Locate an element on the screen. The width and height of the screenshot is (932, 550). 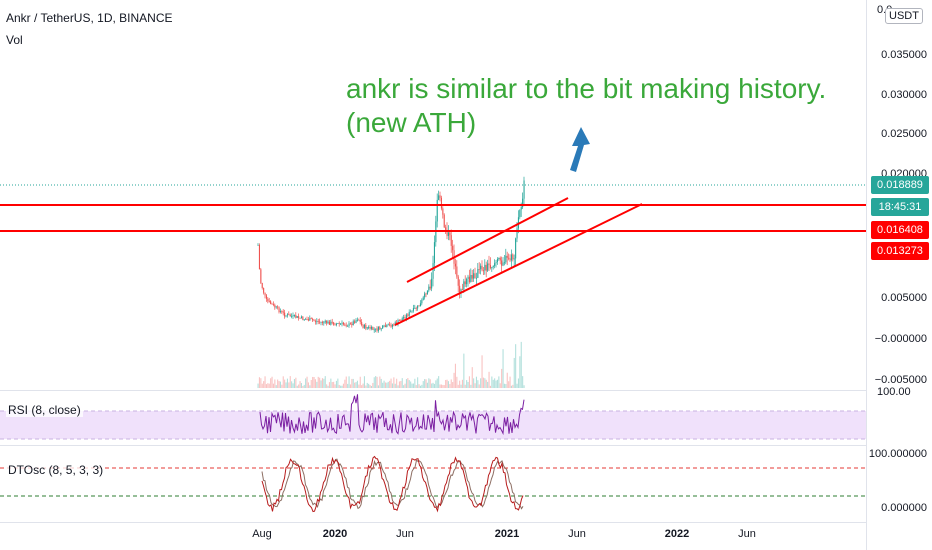
symbol-legend: Ankr / TetherUS, 1D, BINANCE is located at coordinates (89, 18).